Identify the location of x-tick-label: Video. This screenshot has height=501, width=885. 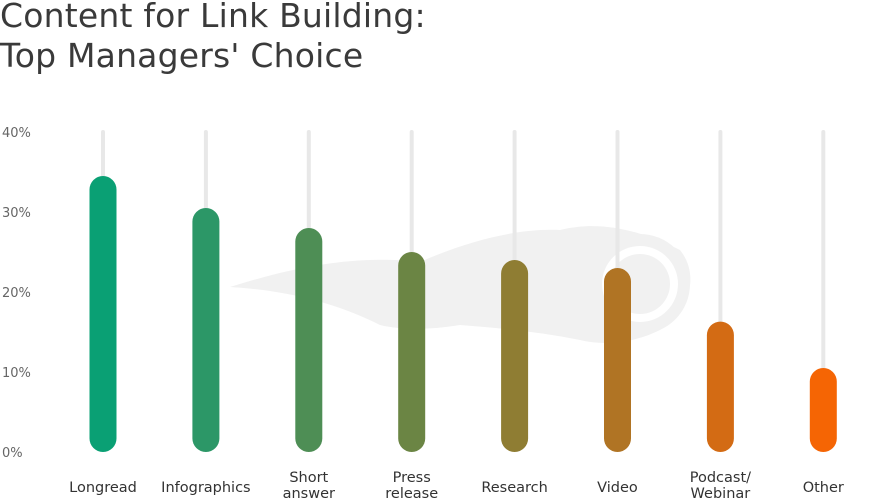
(617, 488).